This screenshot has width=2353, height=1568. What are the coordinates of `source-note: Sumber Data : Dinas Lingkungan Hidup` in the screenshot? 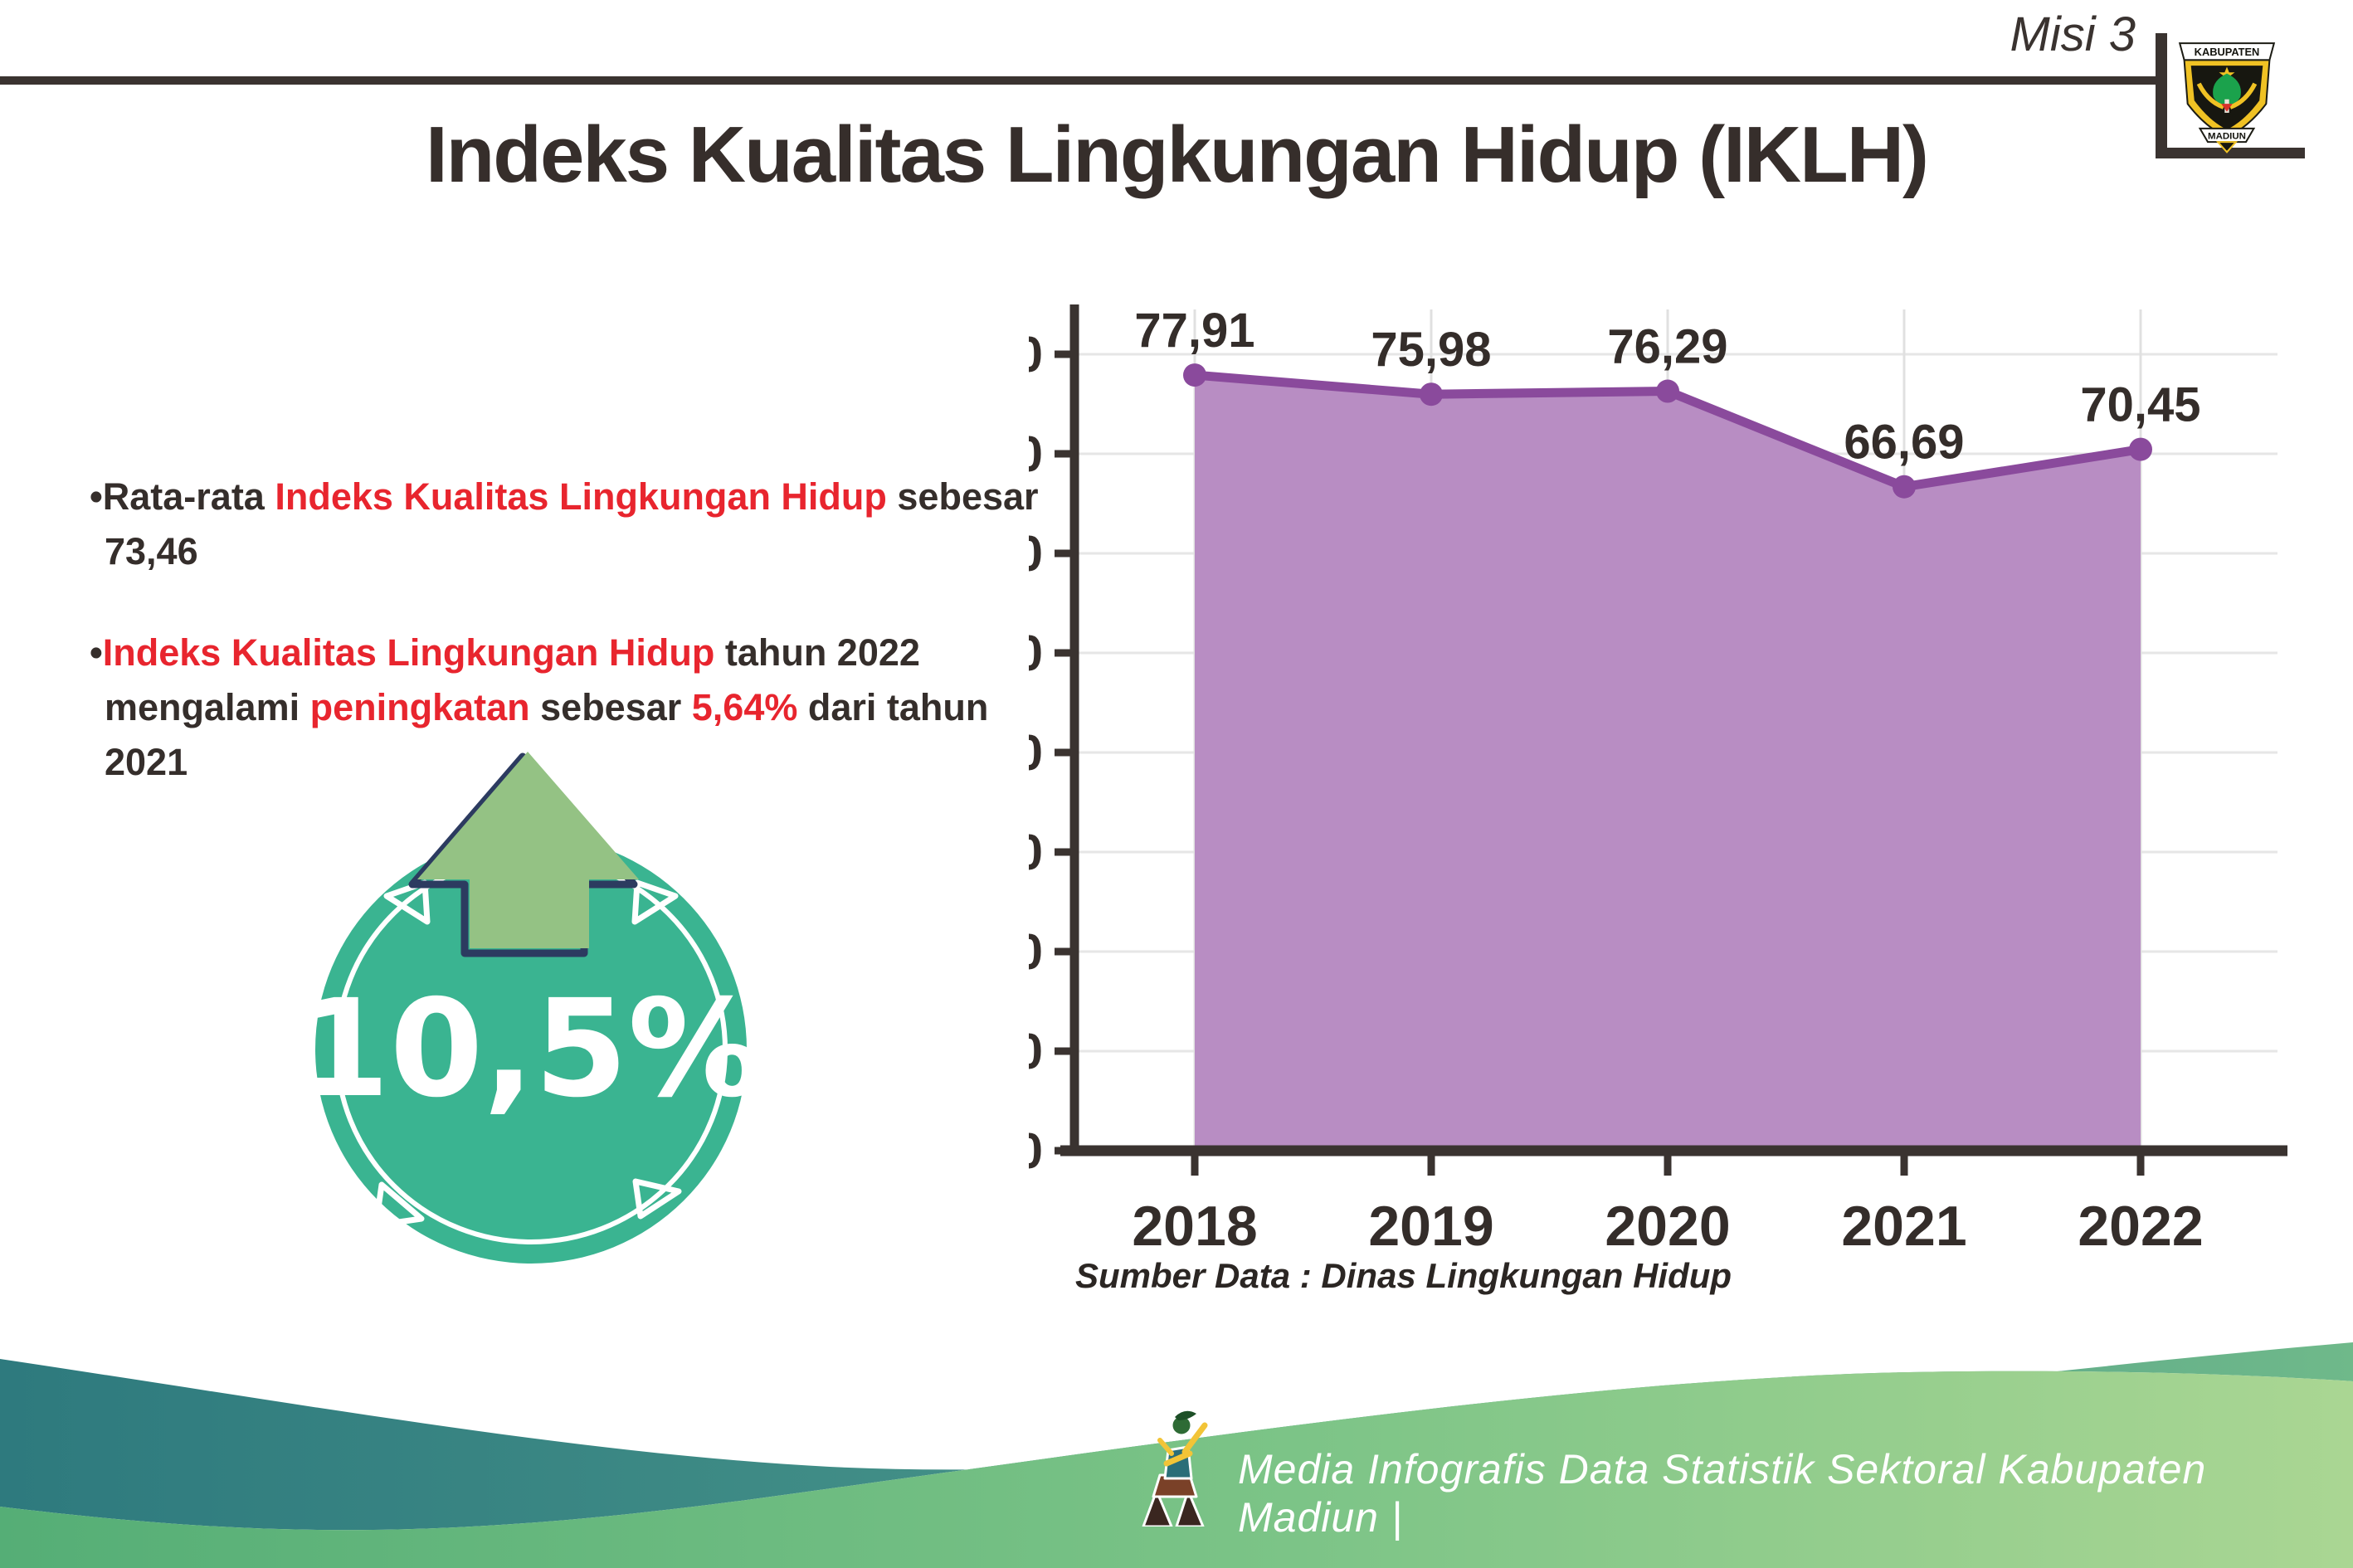 It's located at (1403, 1275).